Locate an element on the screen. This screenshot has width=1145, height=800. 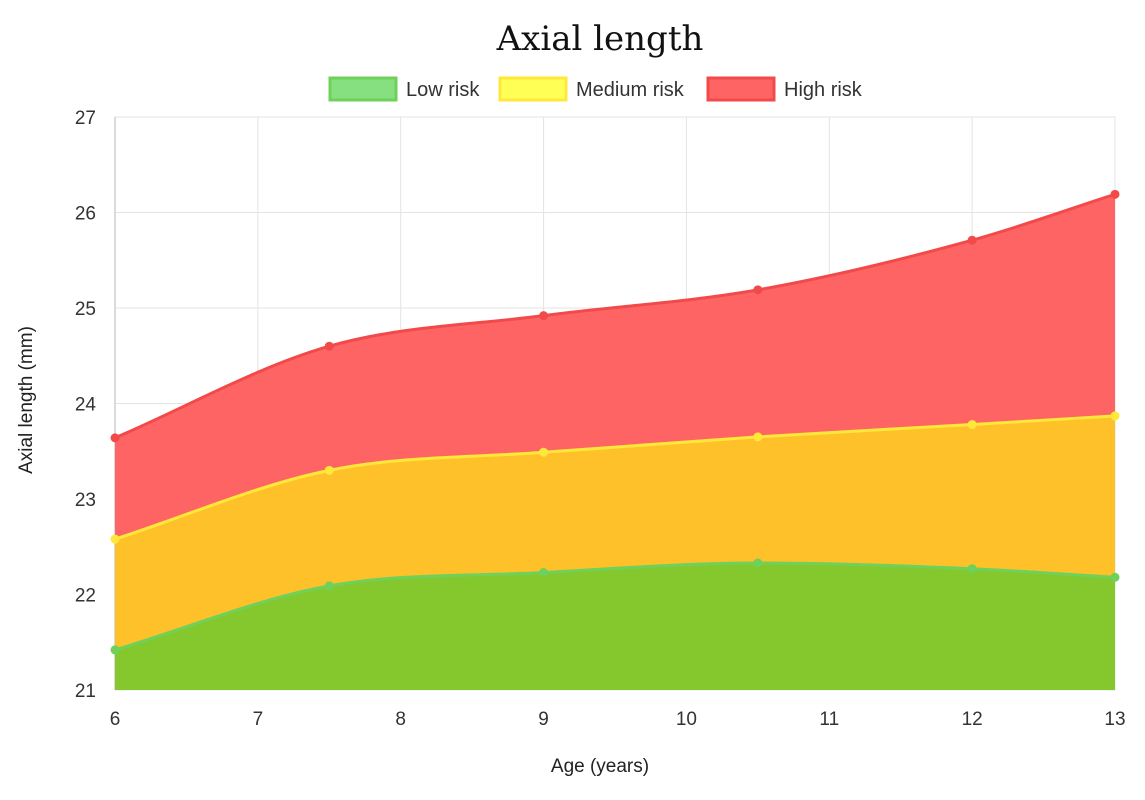
x-tick-label: 13 is located at coordinates (1114, 719).